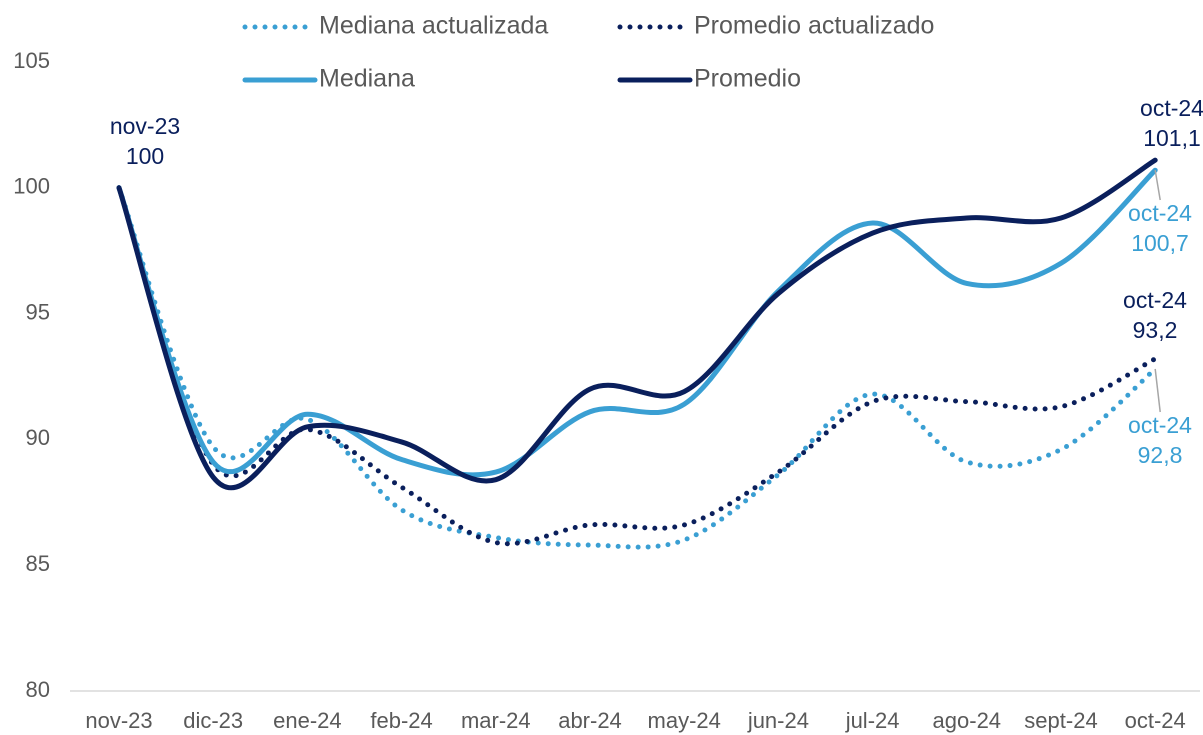 The height and width of the screenshot is (735, 1203). I want to click on x-tick-label: sept-24, so click(1060, 720).